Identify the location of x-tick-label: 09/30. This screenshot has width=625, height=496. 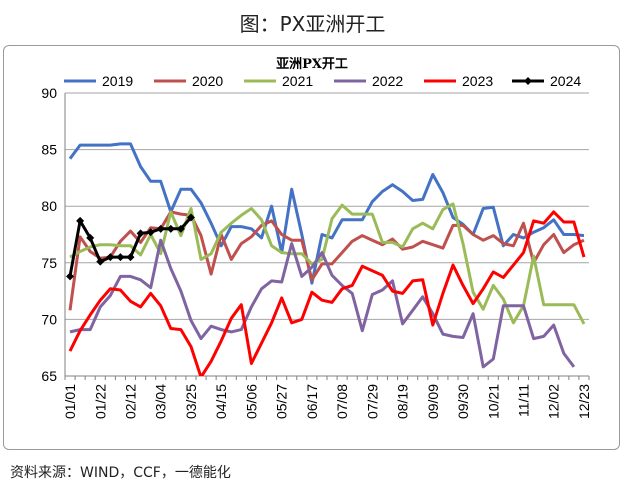
(463, 401).